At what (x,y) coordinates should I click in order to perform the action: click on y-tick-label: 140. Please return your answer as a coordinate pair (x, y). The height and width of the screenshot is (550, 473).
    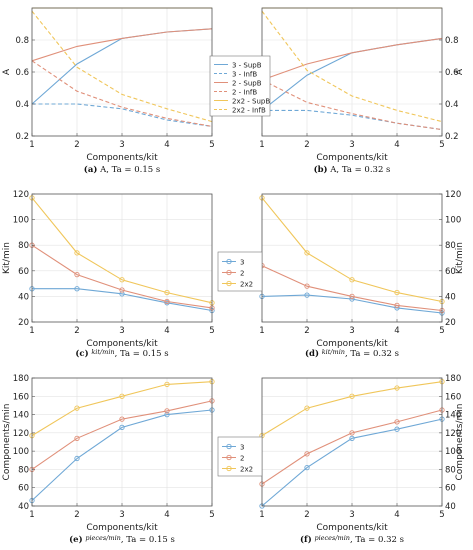
    Looking at the image, I should click on (21, 416).